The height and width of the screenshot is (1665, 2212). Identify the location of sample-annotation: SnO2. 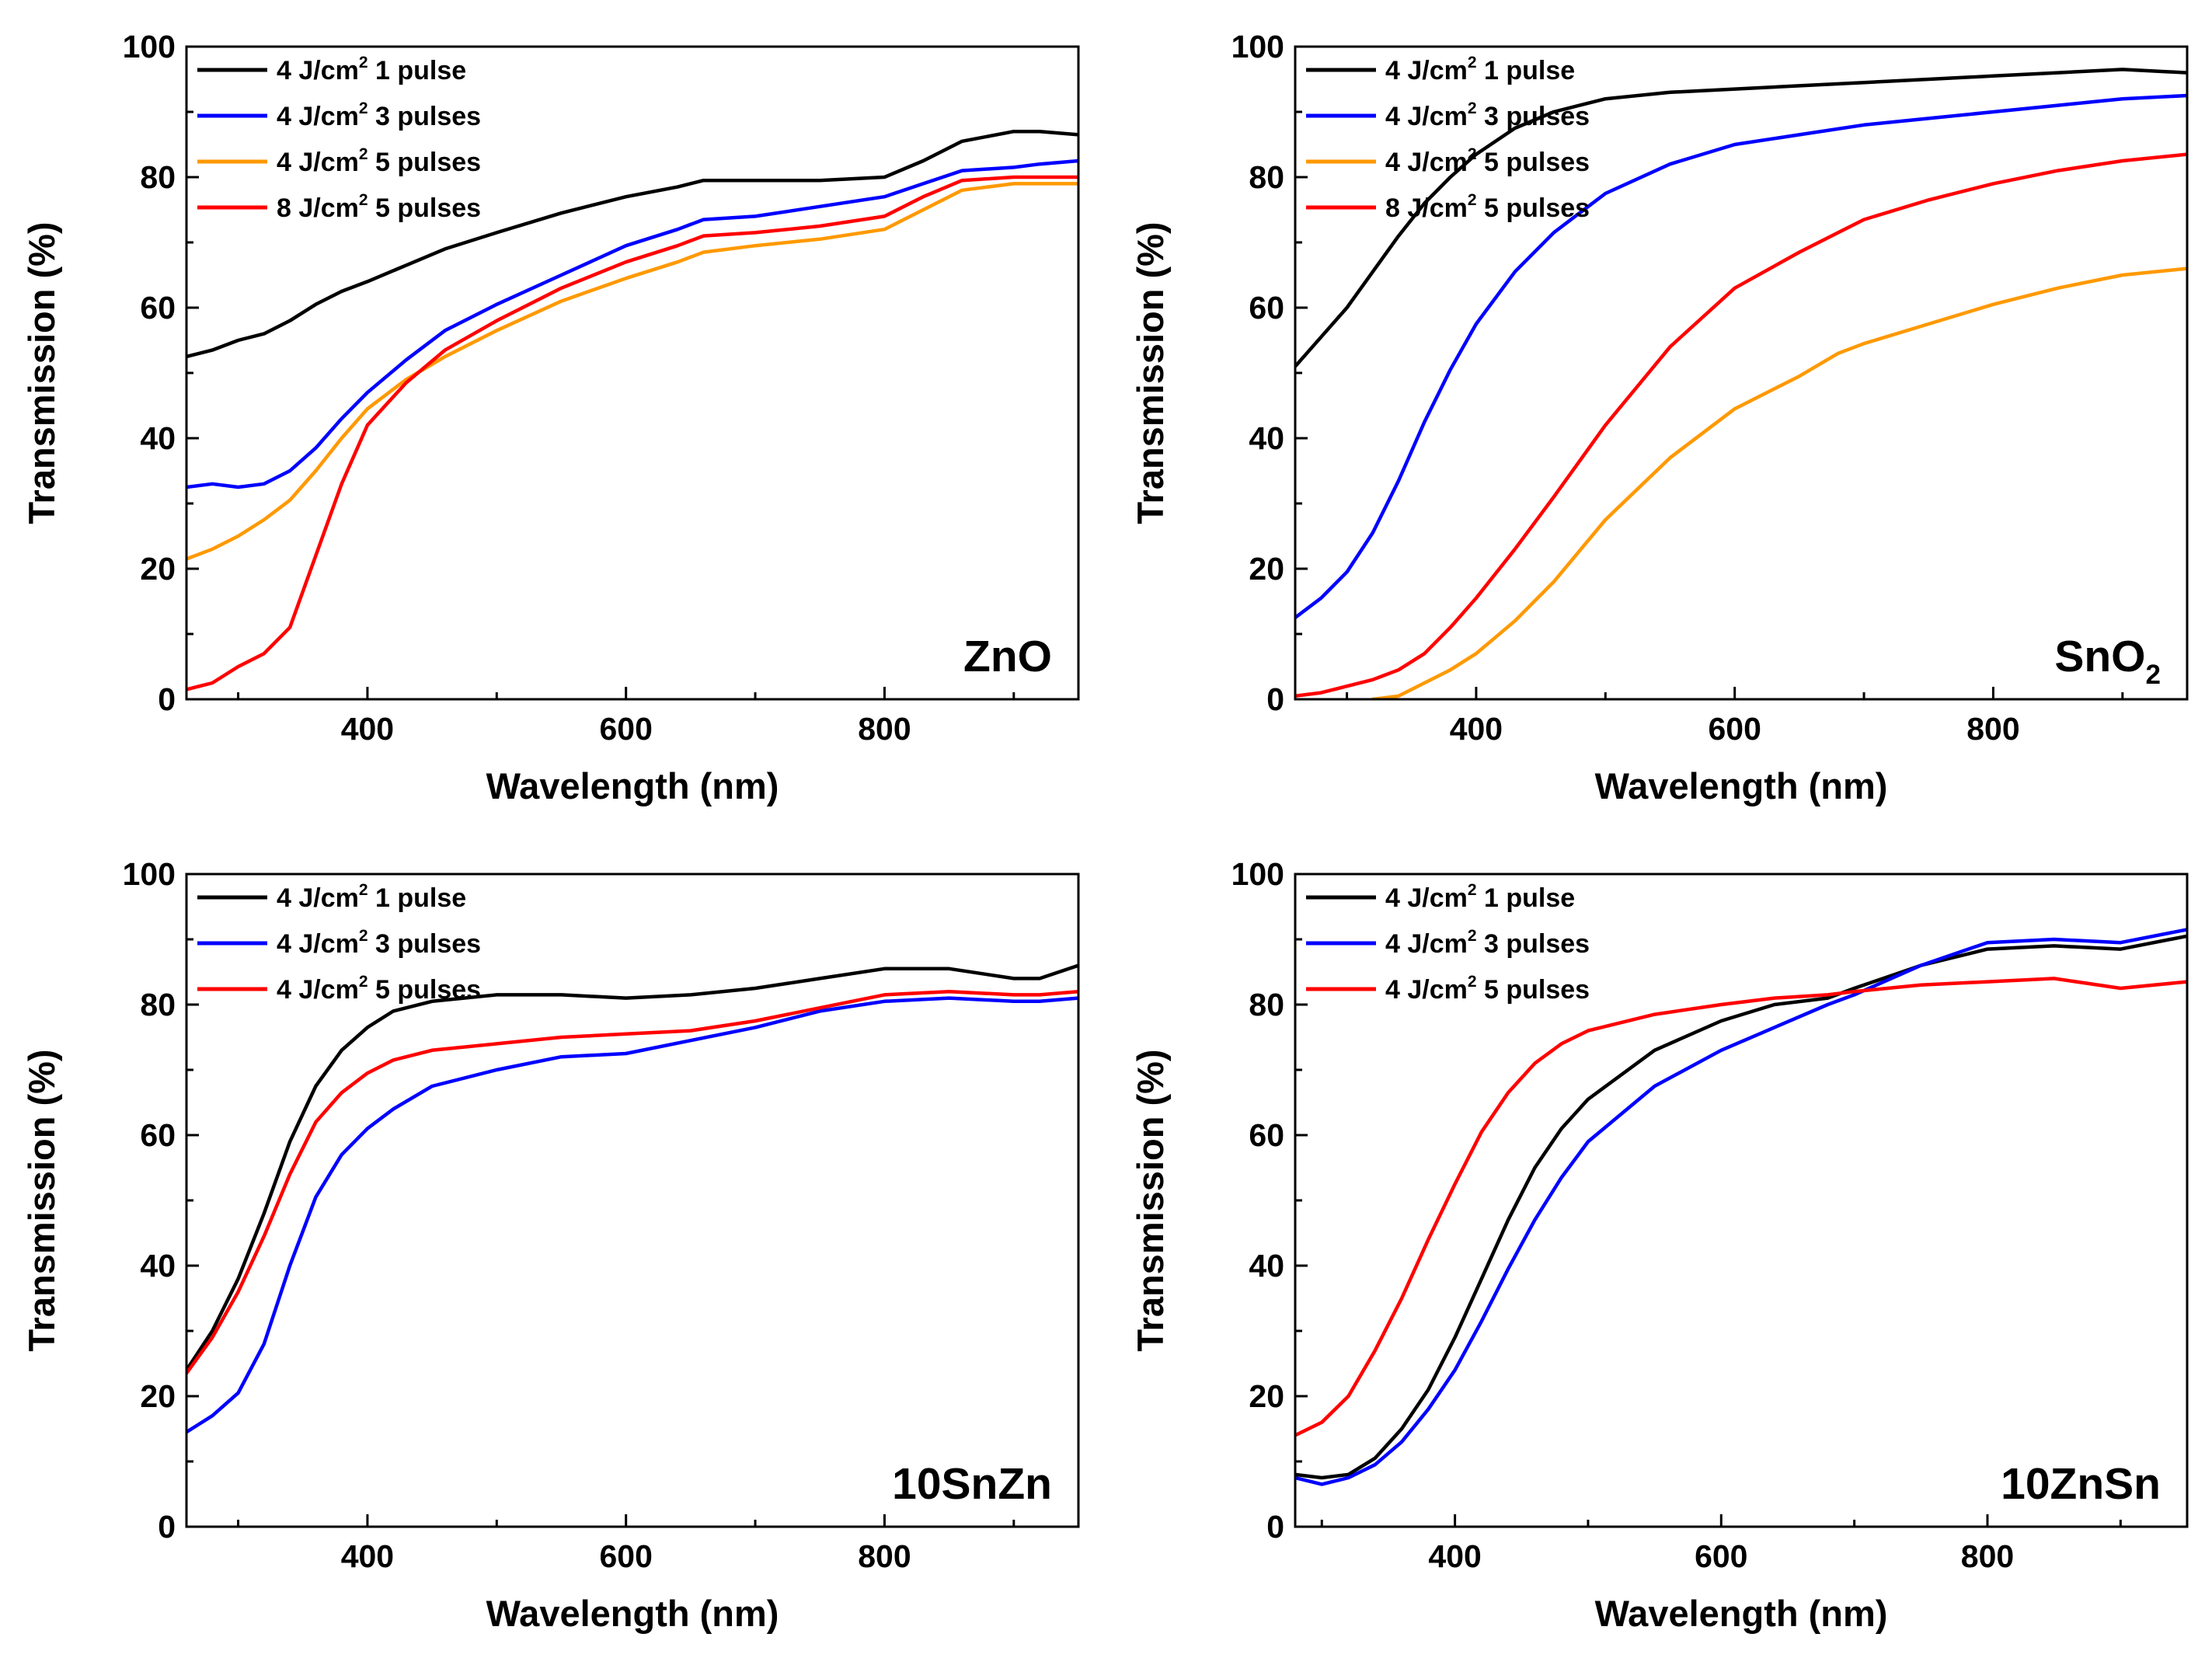
(2107, 661).